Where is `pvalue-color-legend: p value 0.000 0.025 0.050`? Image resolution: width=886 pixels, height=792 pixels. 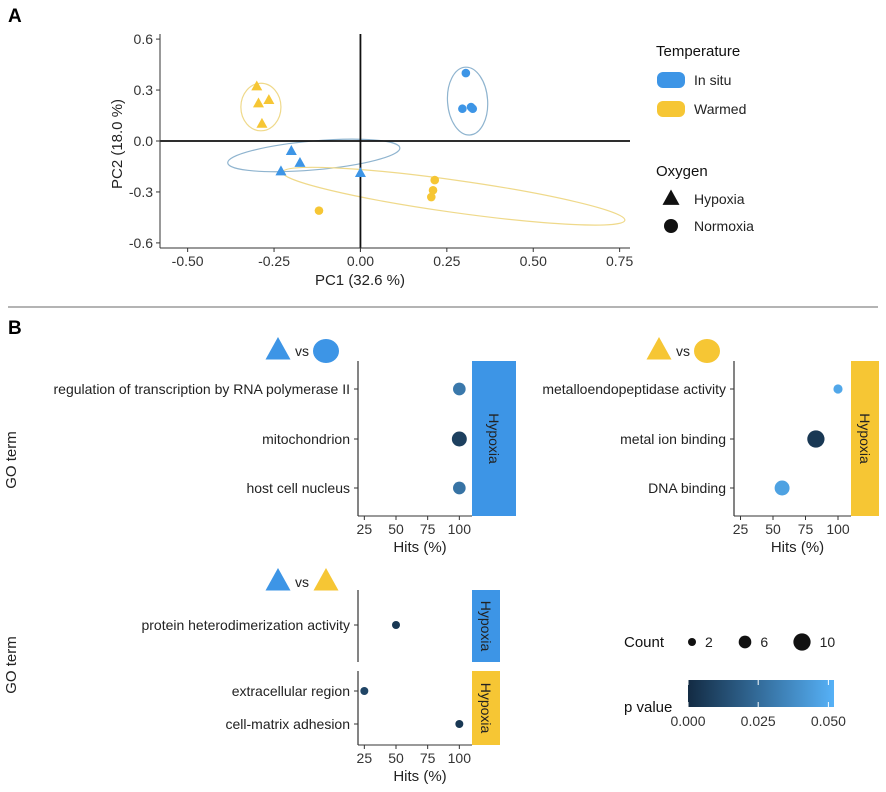
pvalue-color-legend: p value 0.000 0.025 0.050 is located at coordinates (735, 704).